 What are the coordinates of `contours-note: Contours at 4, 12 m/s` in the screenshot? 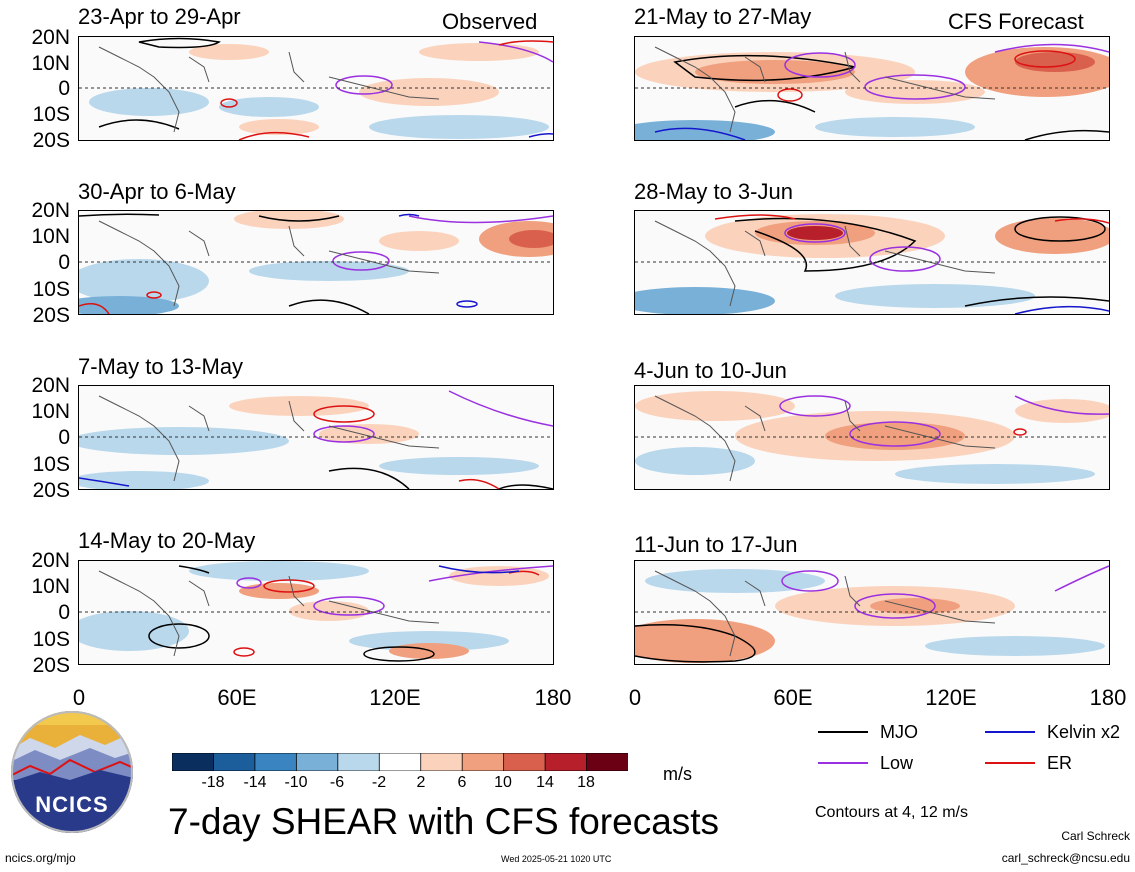 It's located at (891, 812).